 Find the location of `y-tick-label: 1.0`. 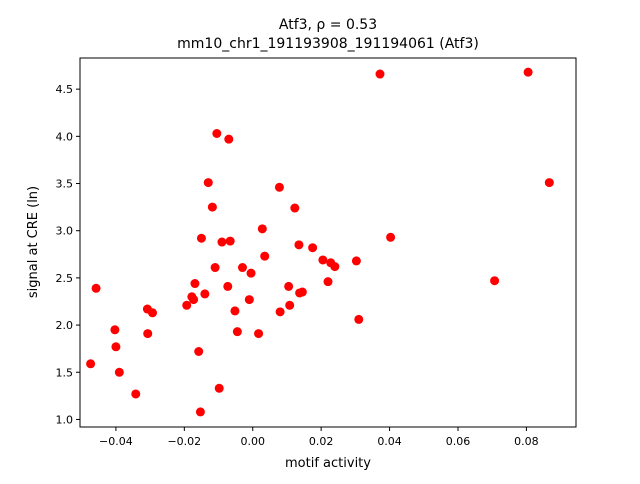

y-tick-label: 1.0 is located at coordinates (65, 419).